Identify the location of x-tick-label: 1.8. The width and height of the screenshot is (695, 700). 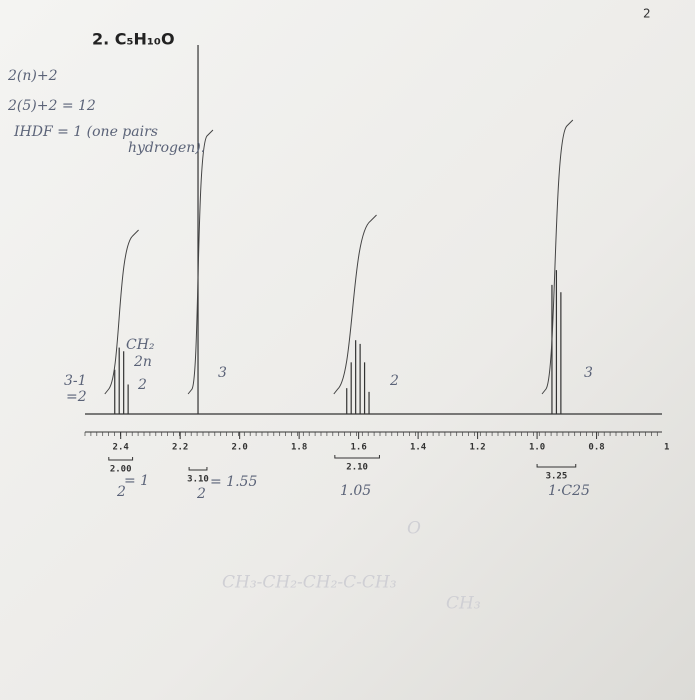
(299, 448).